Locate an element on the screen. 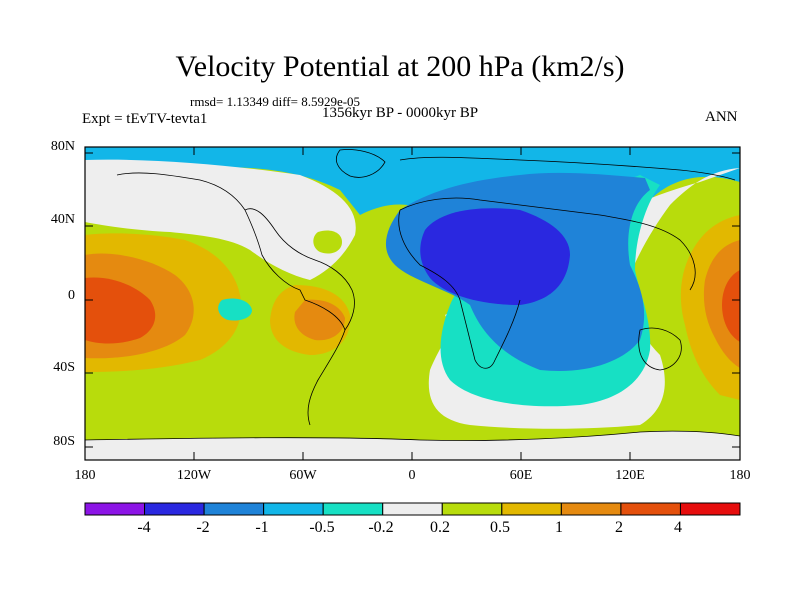  lon-label-180e: 180 is located at coordinates (740, 475).